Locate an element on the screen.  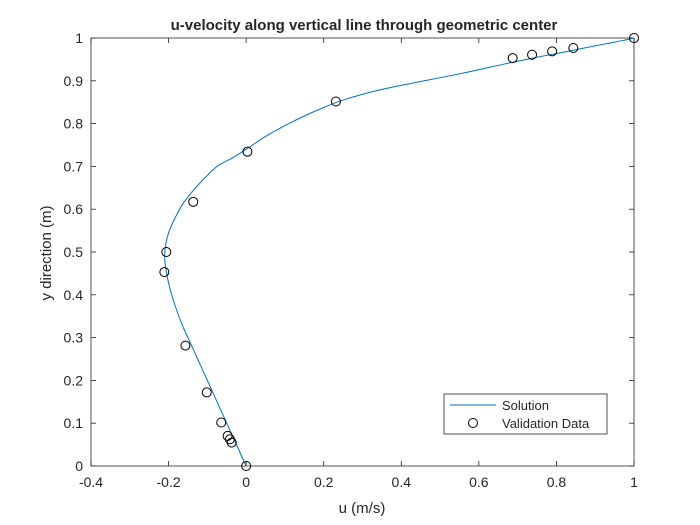
y-tick-label: 0.9 is located at coordinates (74, 81).